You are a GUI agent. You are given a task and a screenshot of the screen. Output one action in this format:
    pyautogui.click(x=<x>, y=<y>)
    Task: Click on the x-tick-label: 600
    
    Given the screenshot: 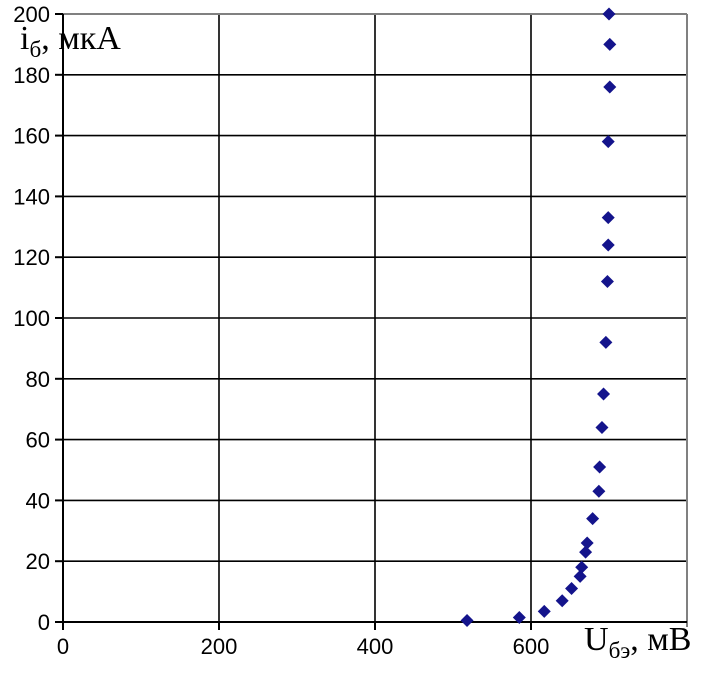 What is the action you would take?
    pyautogui.click(x=531, y=646)
    